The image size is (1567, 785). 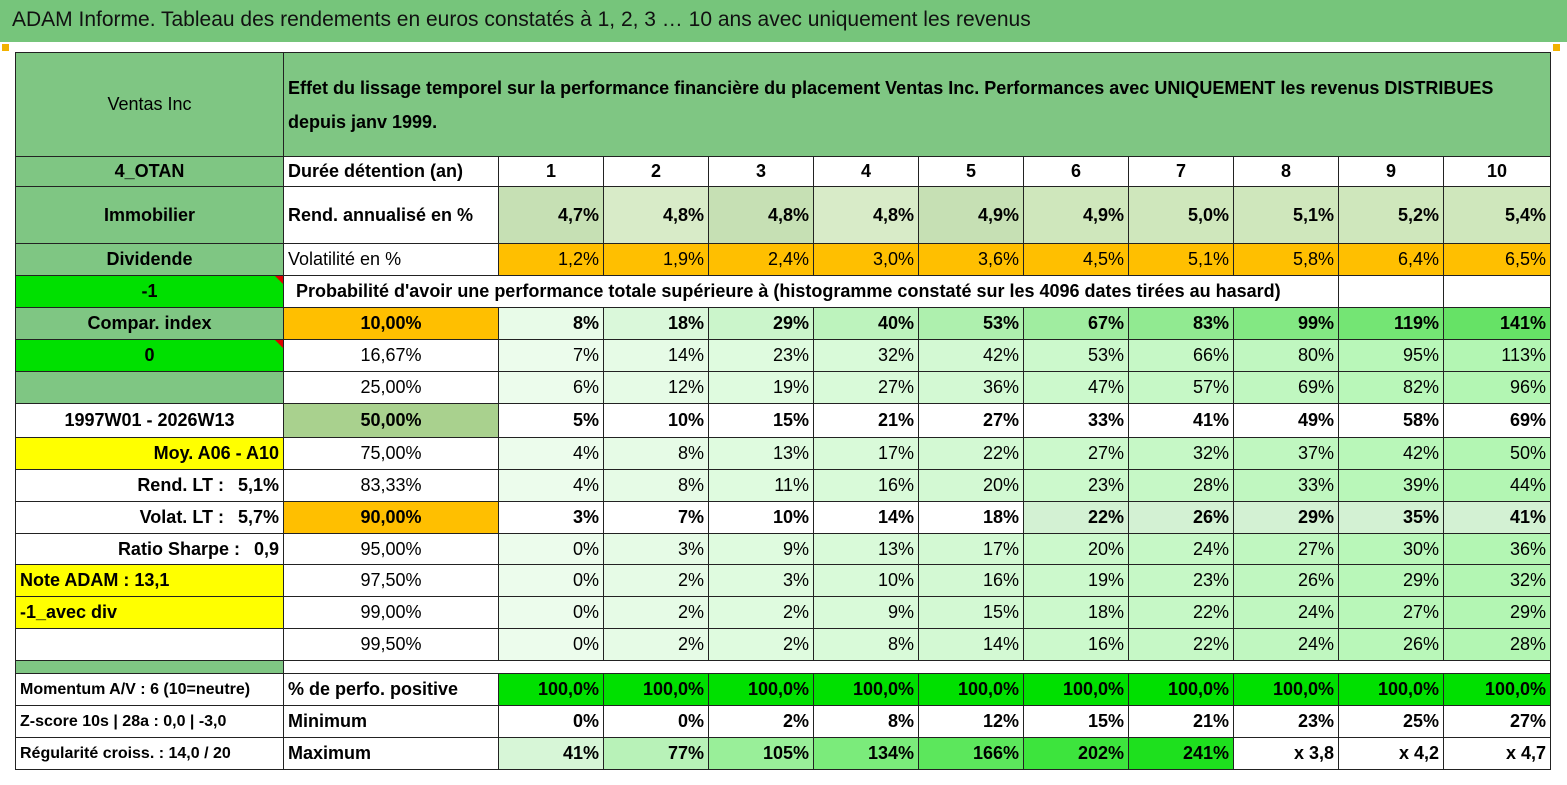 I want to click on vol-value: 2,4%, so click(x=761, y=259).